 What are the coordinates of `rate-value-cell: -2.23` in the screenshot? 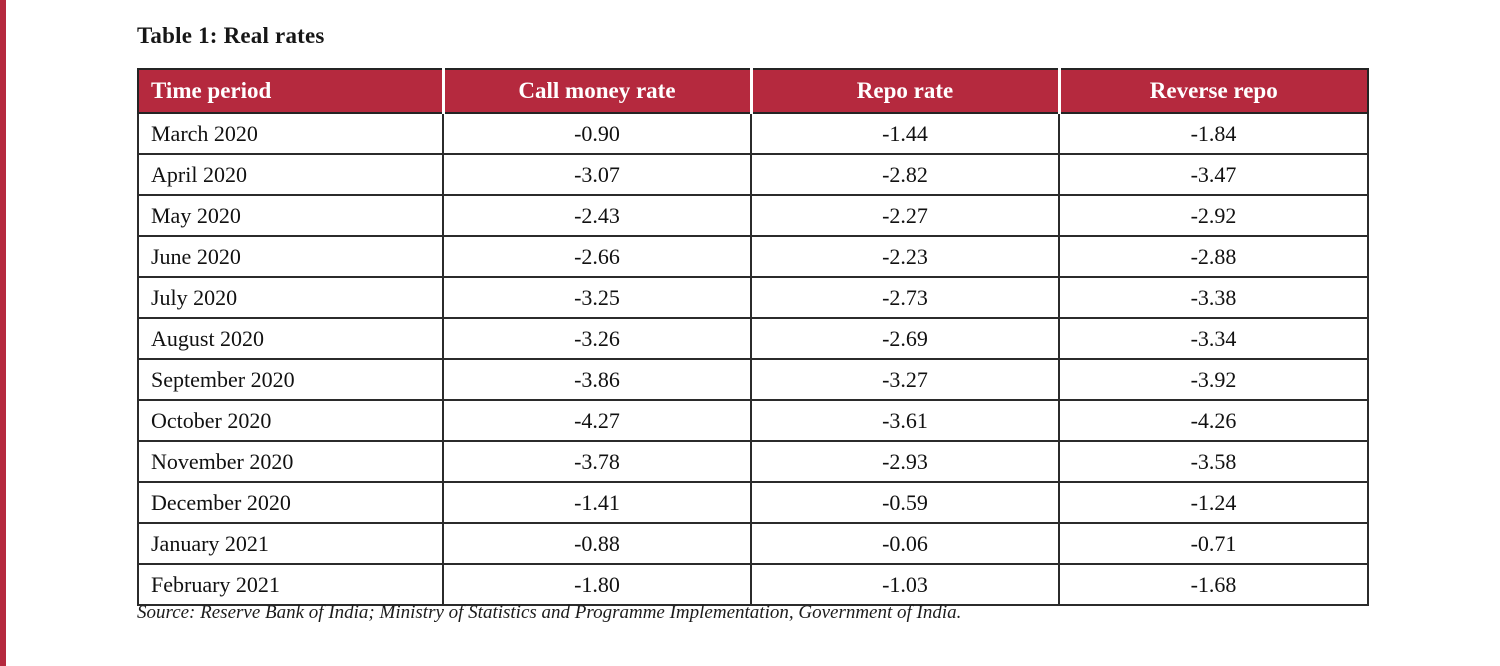 It's located at (905, 256).